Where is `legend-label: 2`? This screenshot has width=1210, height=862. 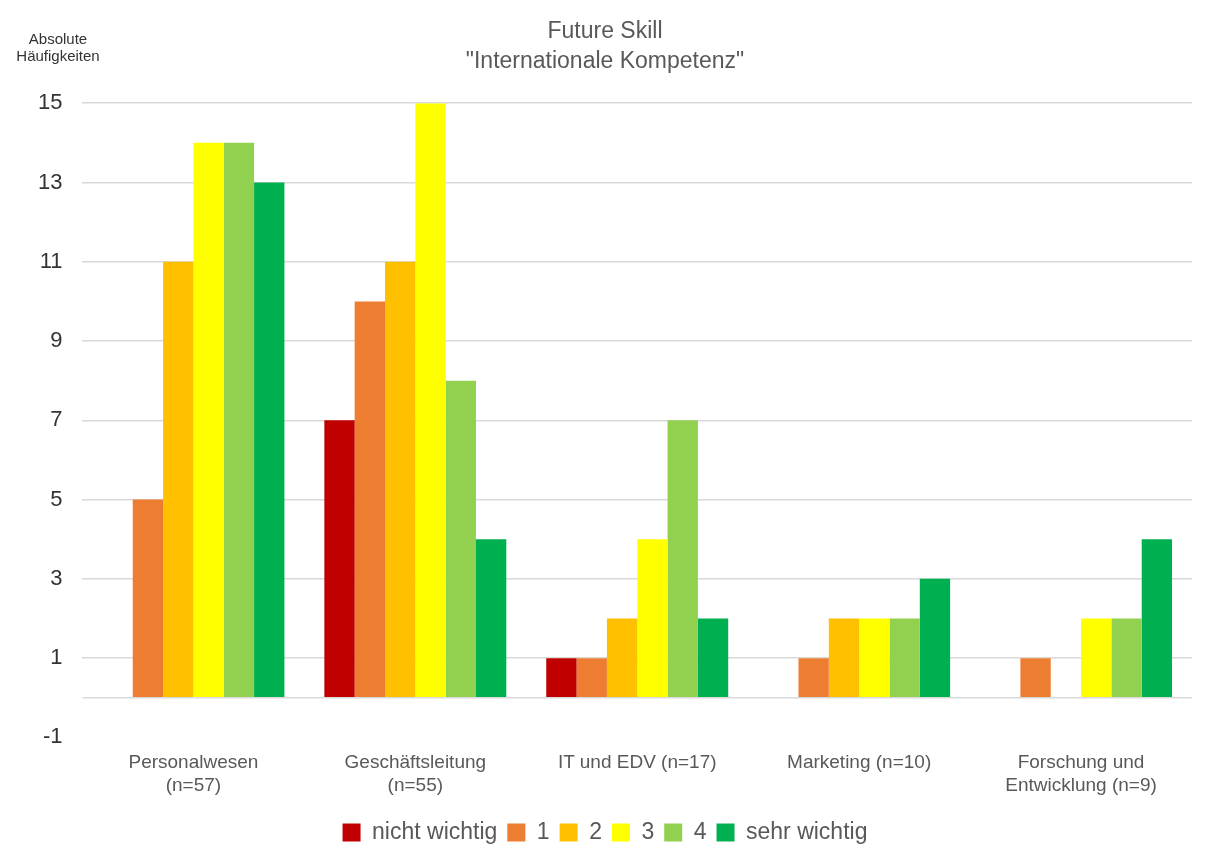 legend-label: 2 is located at coordinates (595, 830).